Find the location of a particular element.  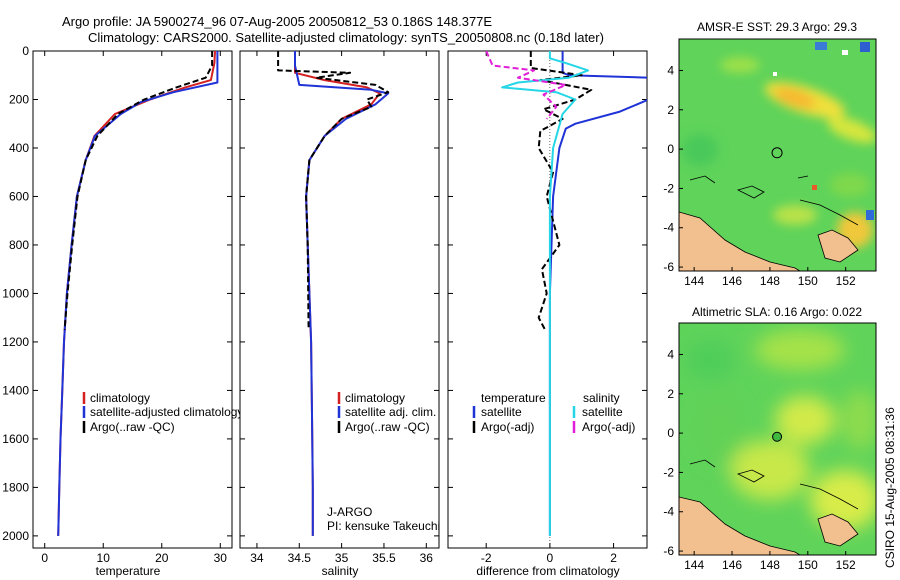

series-line-temperature-argo-adj is located at coordinates (561, 191).